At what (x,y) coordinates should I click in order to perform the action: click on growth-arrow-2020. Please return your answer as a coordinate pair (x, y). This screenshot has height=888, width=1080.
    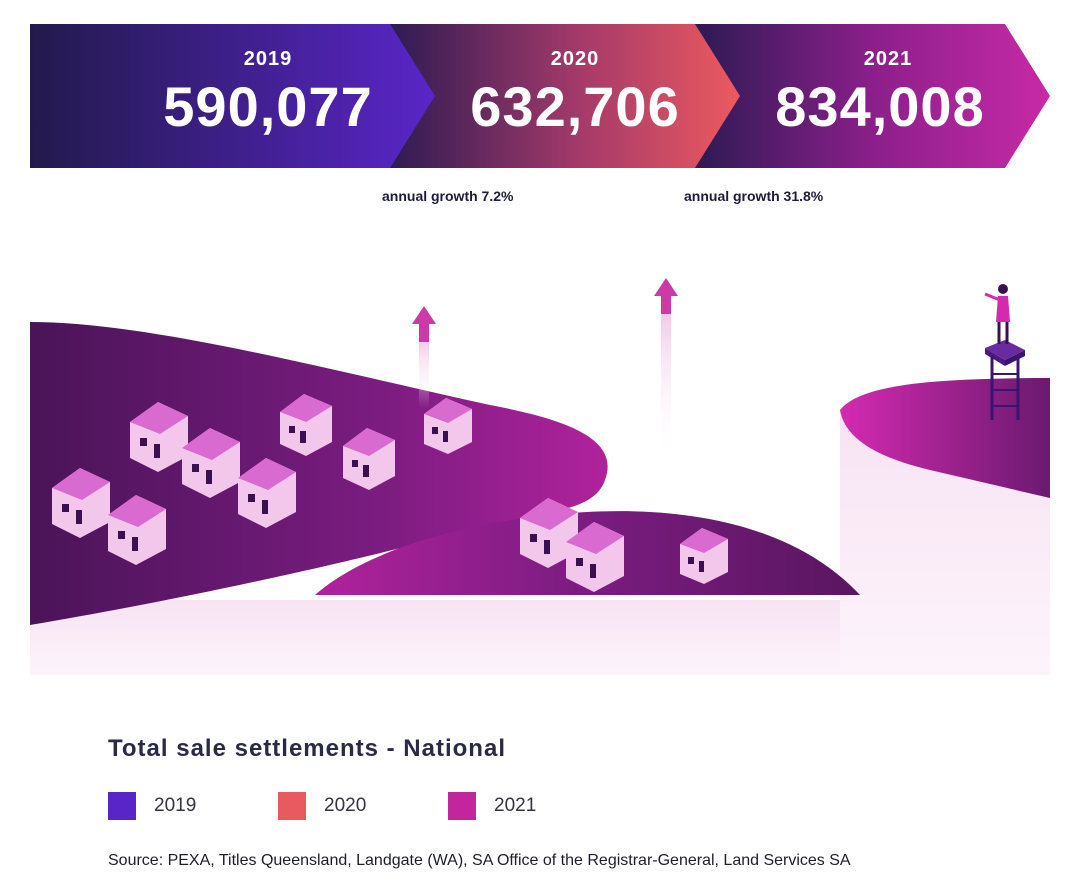
    Looking at the image, I should click on (424, 357).